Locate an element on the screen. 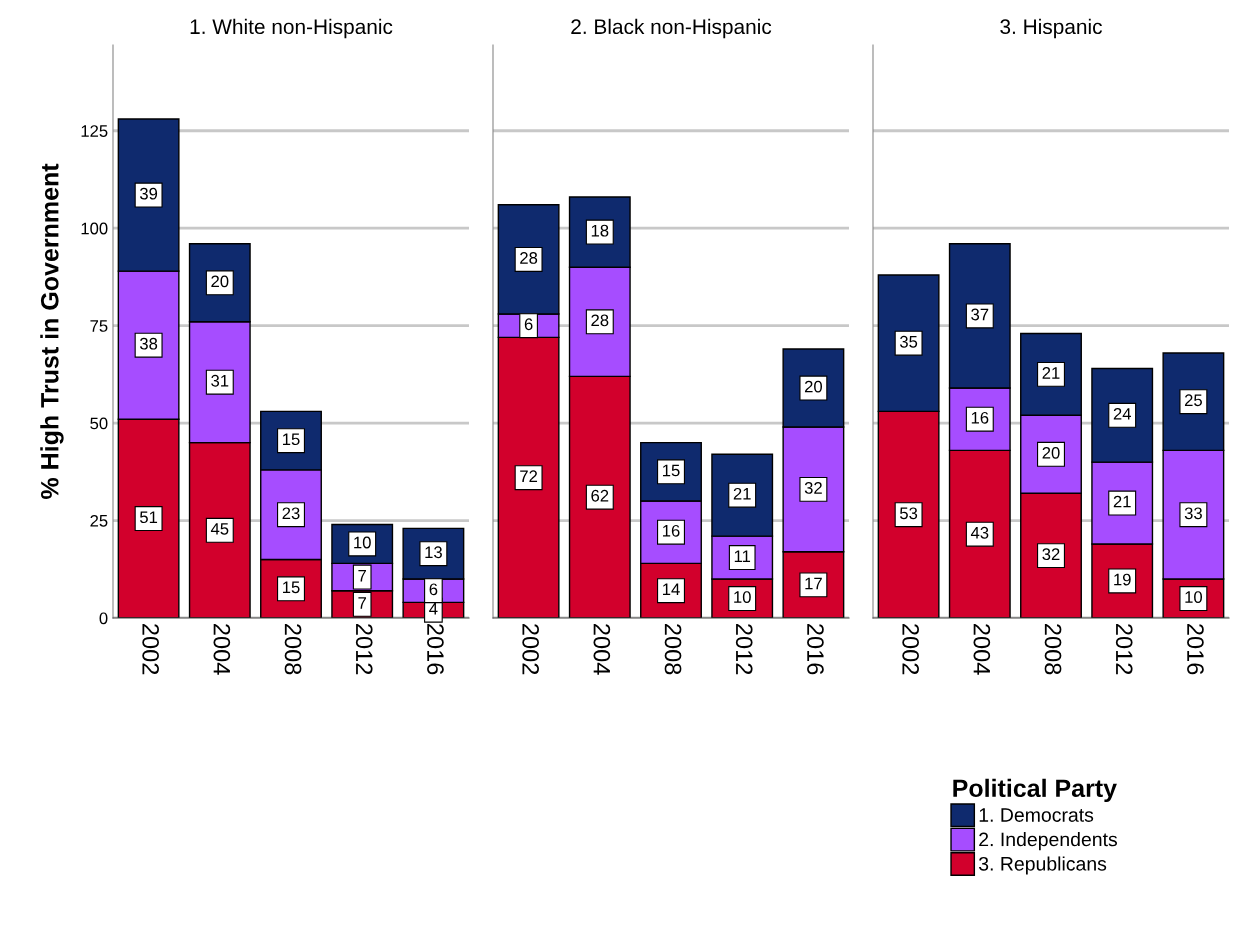 This screenshot has width=1233, height=949. y-tick-label: 0 is located at coordinates (103, 618).